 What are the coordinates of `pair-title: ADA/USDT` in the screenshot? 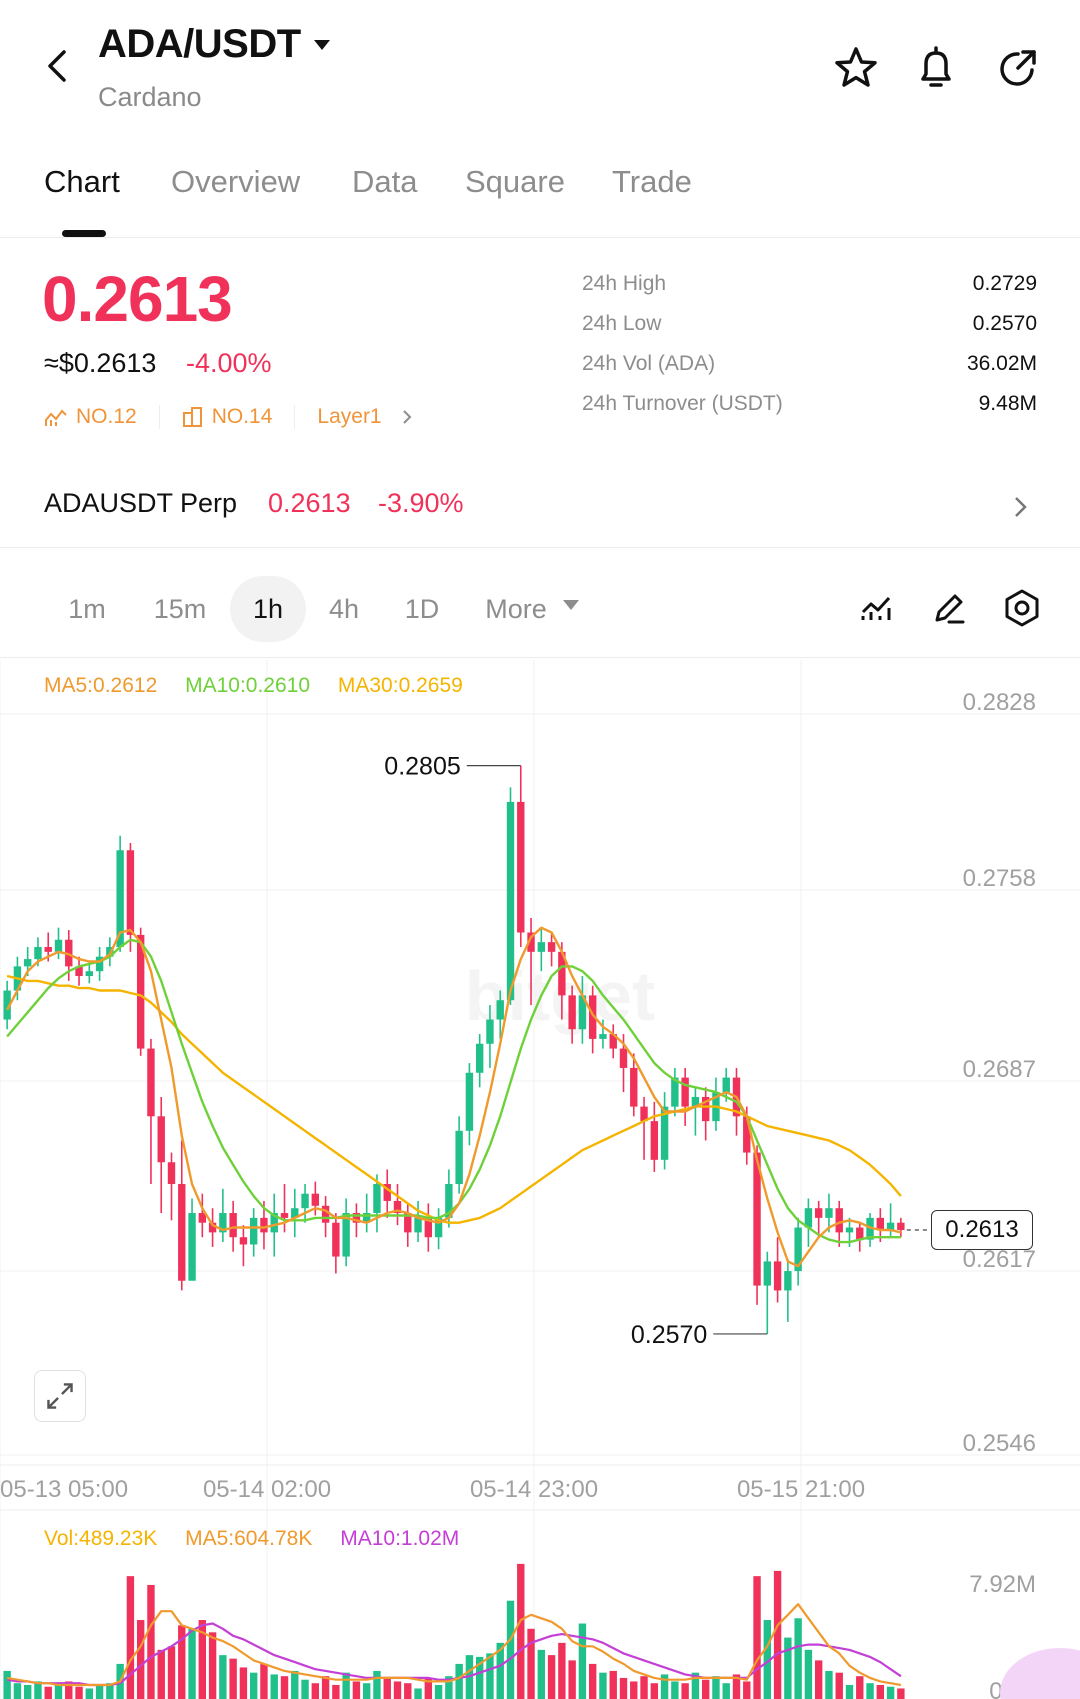 It's located at (199, 44).